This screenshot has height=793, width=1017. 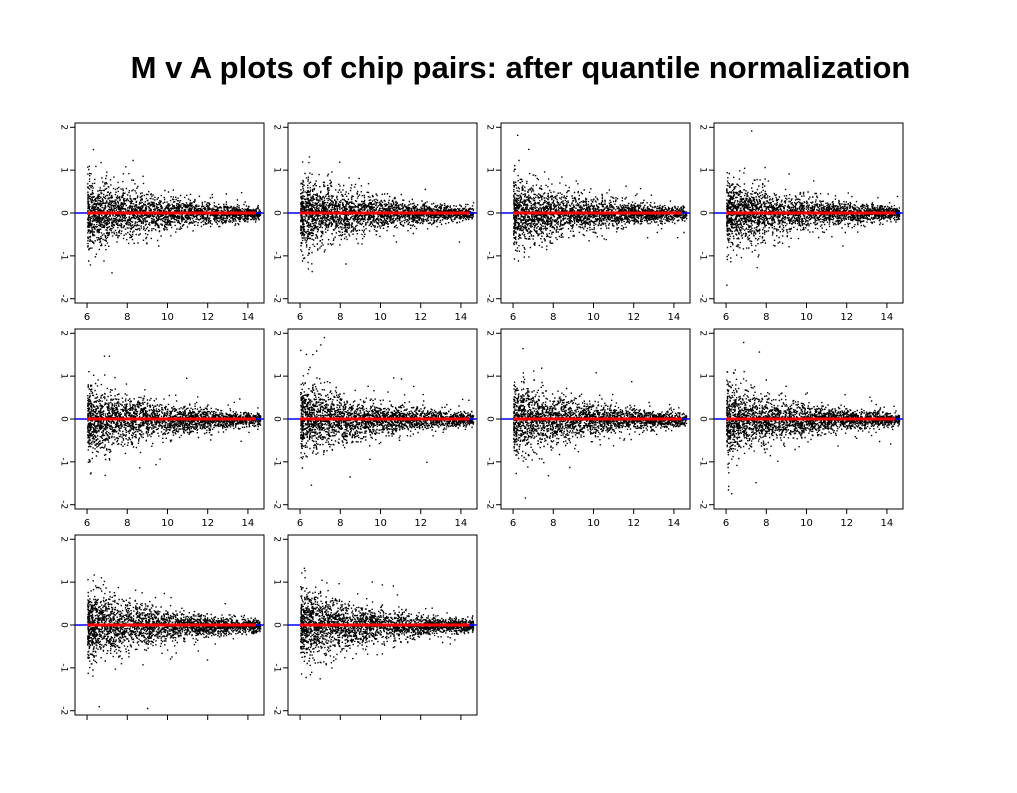 I want to click on ma-plot-panel: 2 1 0 -1 -2, so click(x=162, y=627).